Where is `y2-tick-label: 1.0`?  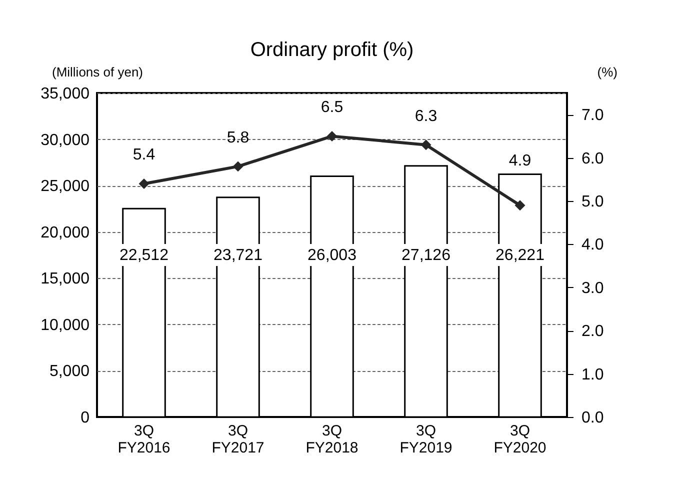
y2-tick-label: 1.0 is located at coordinates (593, 375).